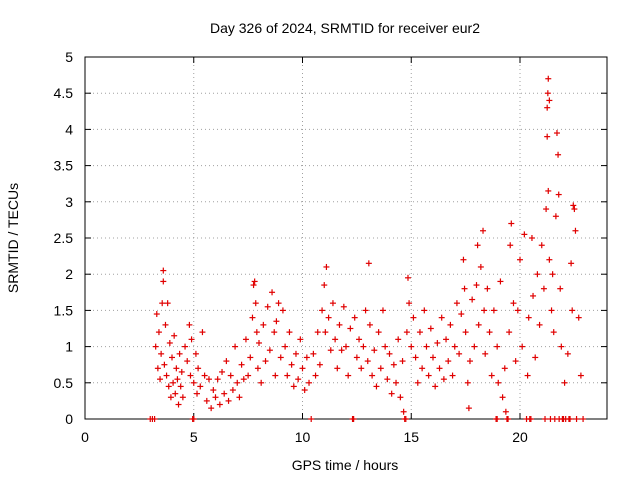 Image resolution: width=640 pixels, height=480 pixels. What do you see at coordinates (69, 347) in the screenshot?
I see `y-tick-label: 1` at bounding box center [69, 347].